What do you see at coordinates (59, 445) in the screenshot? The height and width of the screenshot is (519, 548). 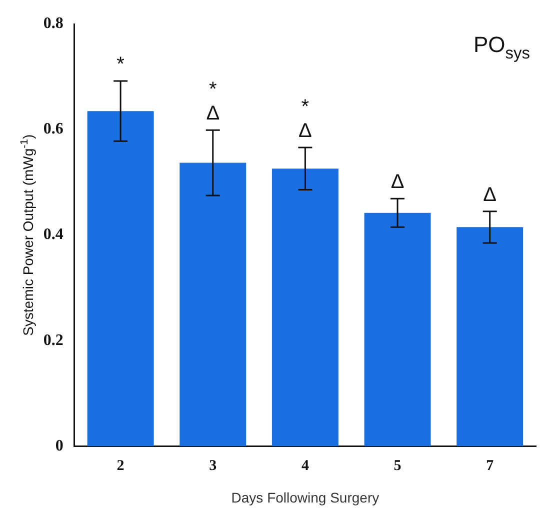 I see `y-tick-label: 0` at bounding box center [59, 445].